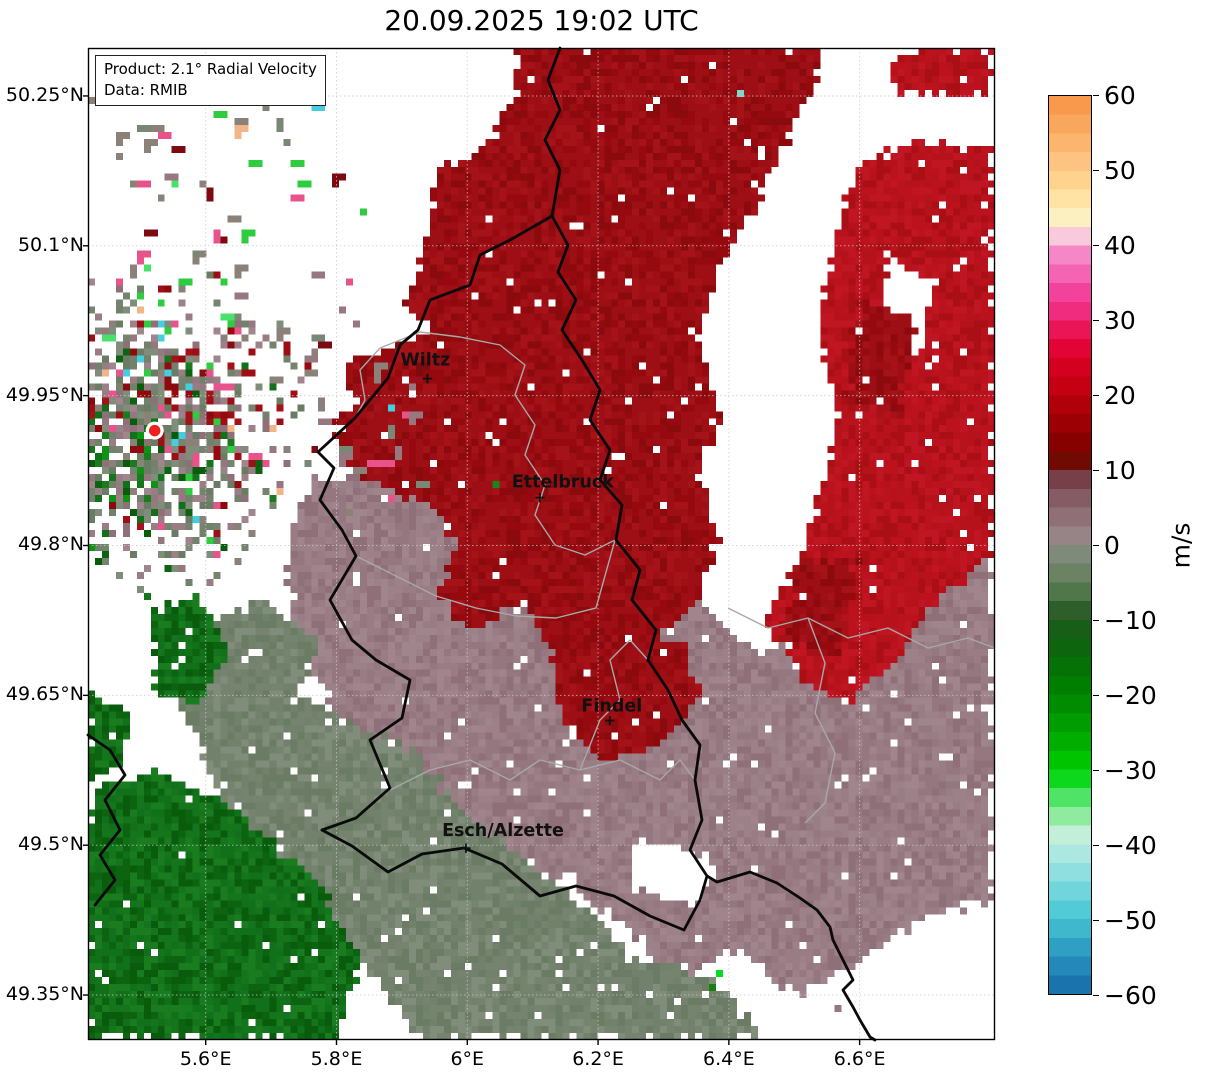 This screenshot has width=1207, height=1081. I want to click on city-label: Ettelbruck, so click(563, 483).